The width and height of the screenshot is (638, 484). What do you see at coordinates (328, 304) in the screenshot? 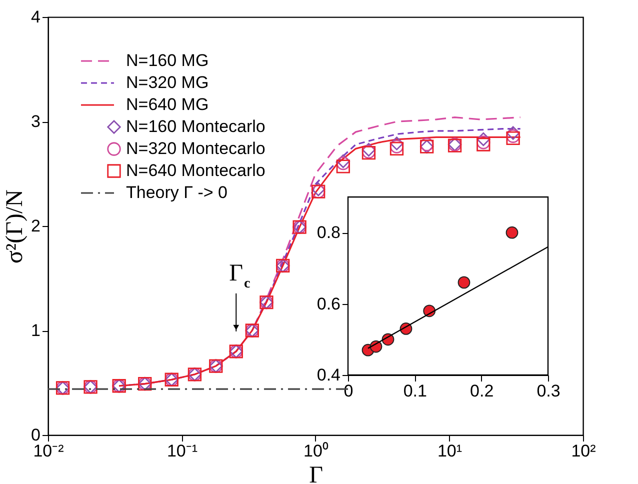
I see `y-tick-label: 0.6` at bounding box center [328, 304].